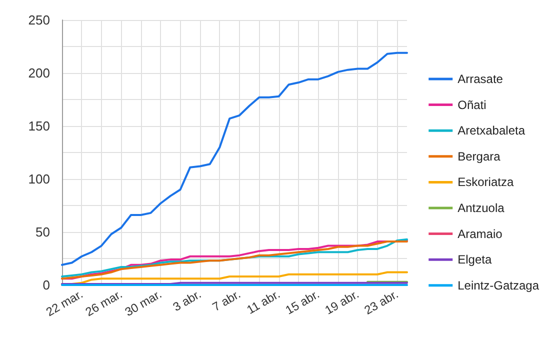 Image resolution: width=554 pixels, height=338 pixels. I want to click on x-tick-label: 7 abr., so click(226, 300).